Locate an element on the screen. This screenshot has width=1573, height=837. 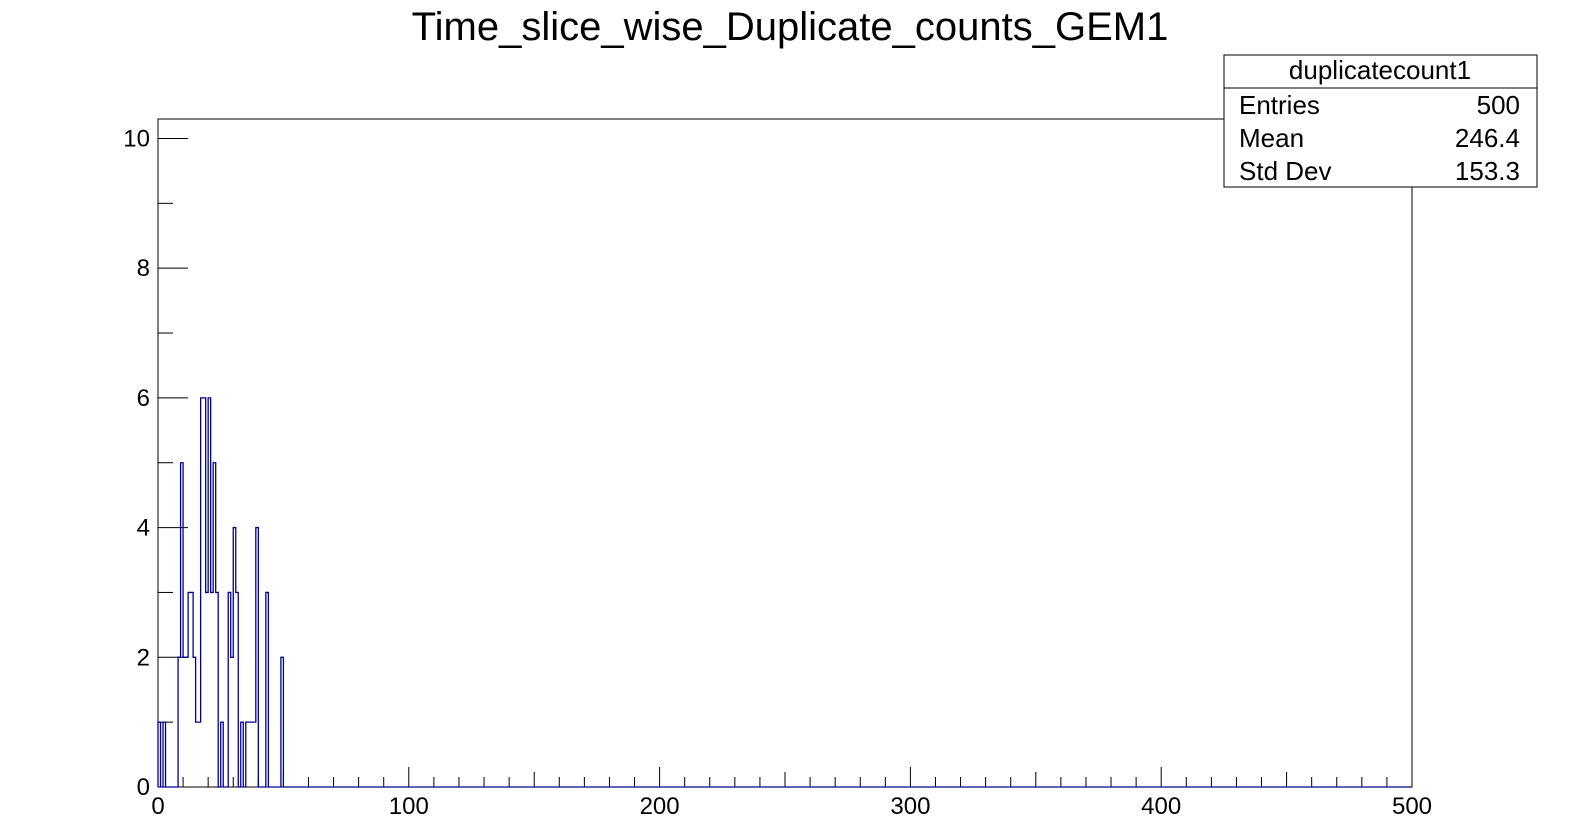
stats-box-name: duplicatecount1 is located at coordinates (1380, 70).